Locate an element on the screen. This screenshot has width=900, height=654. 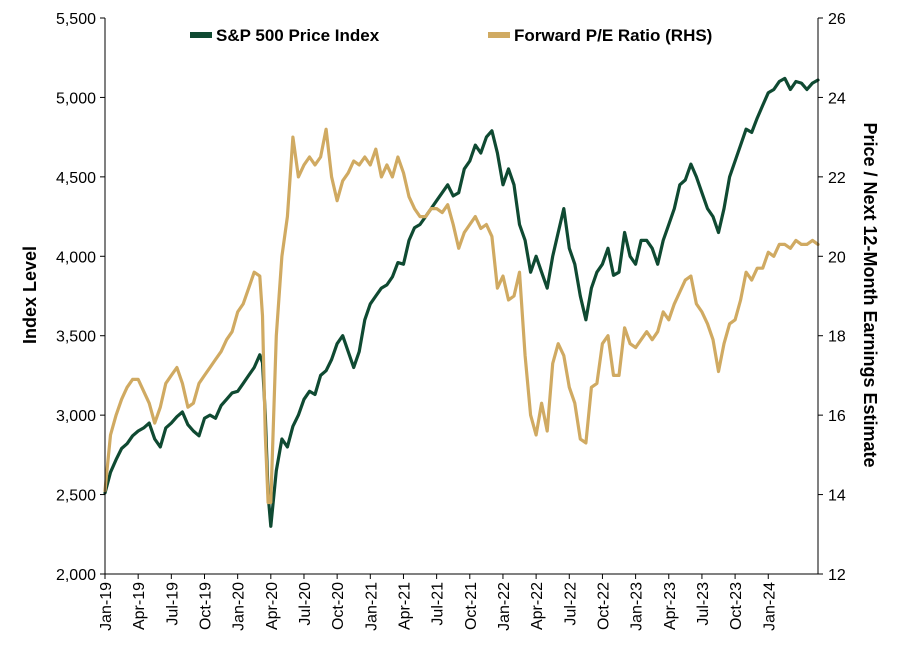
x-tick-label: Jul-19 is located at coordinates (172, 604).